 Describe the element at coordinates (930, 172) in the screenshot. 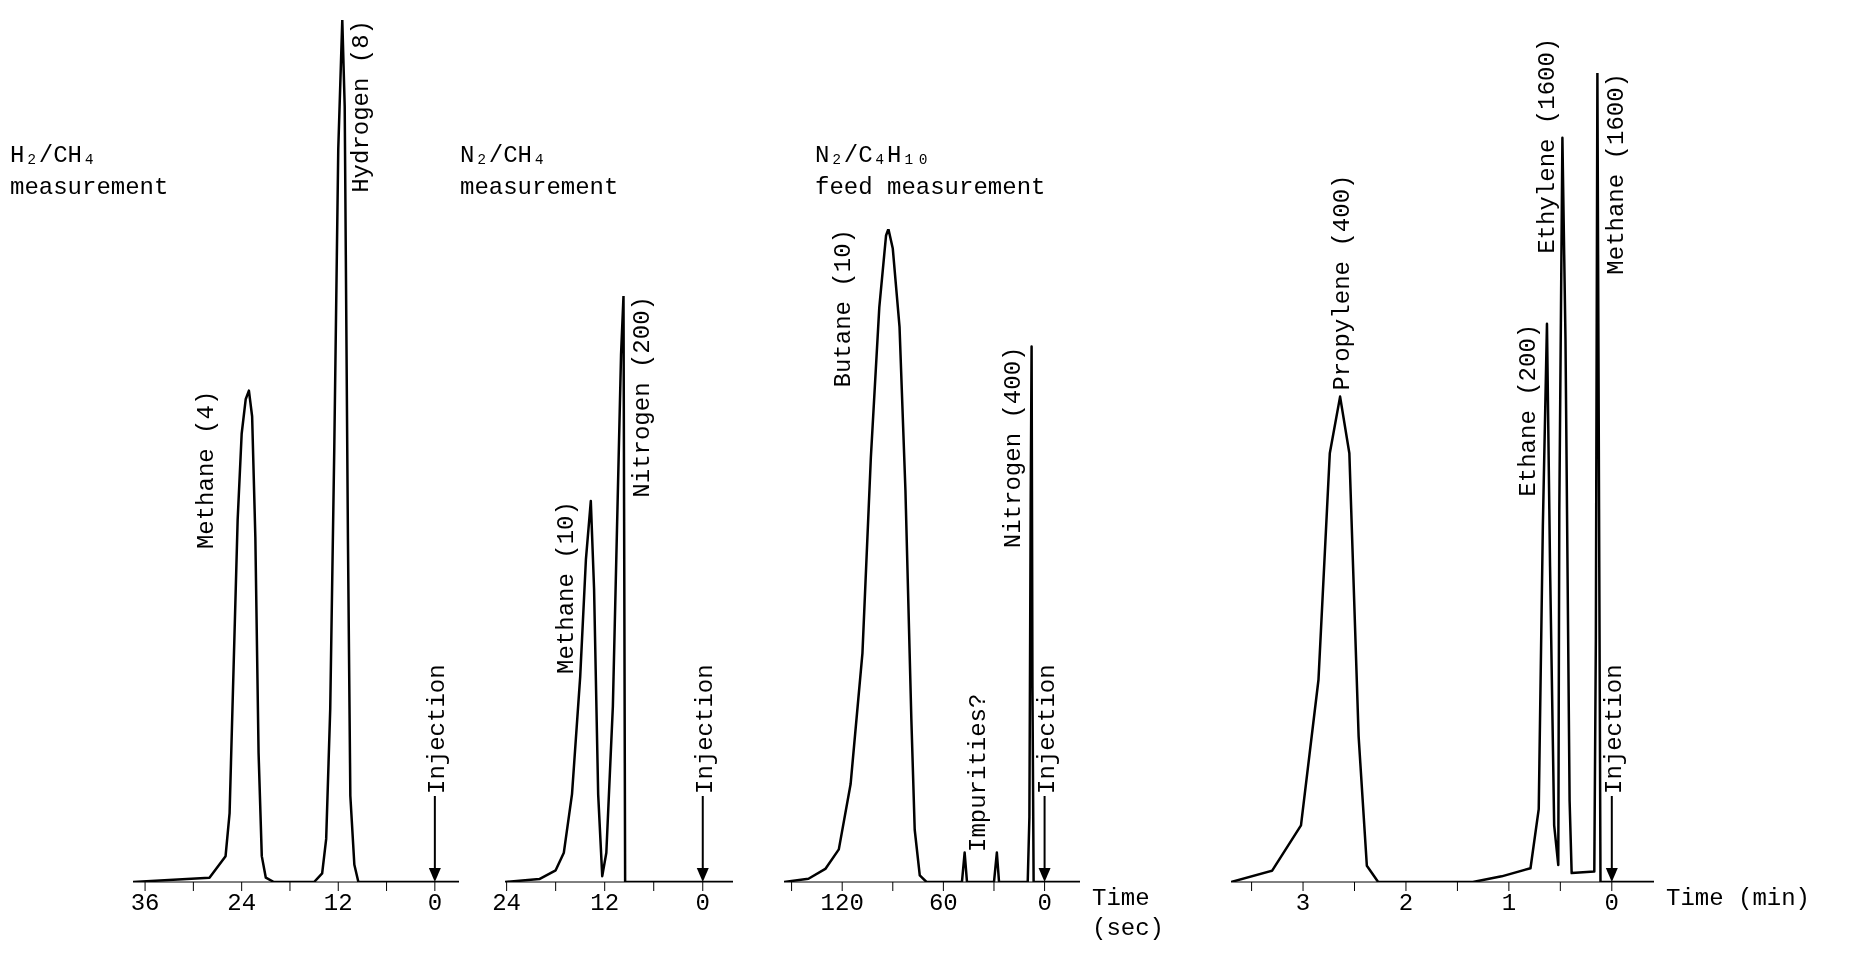

I see `chart-title: N₂/C₄H₁₀ feed measurement` at that location.